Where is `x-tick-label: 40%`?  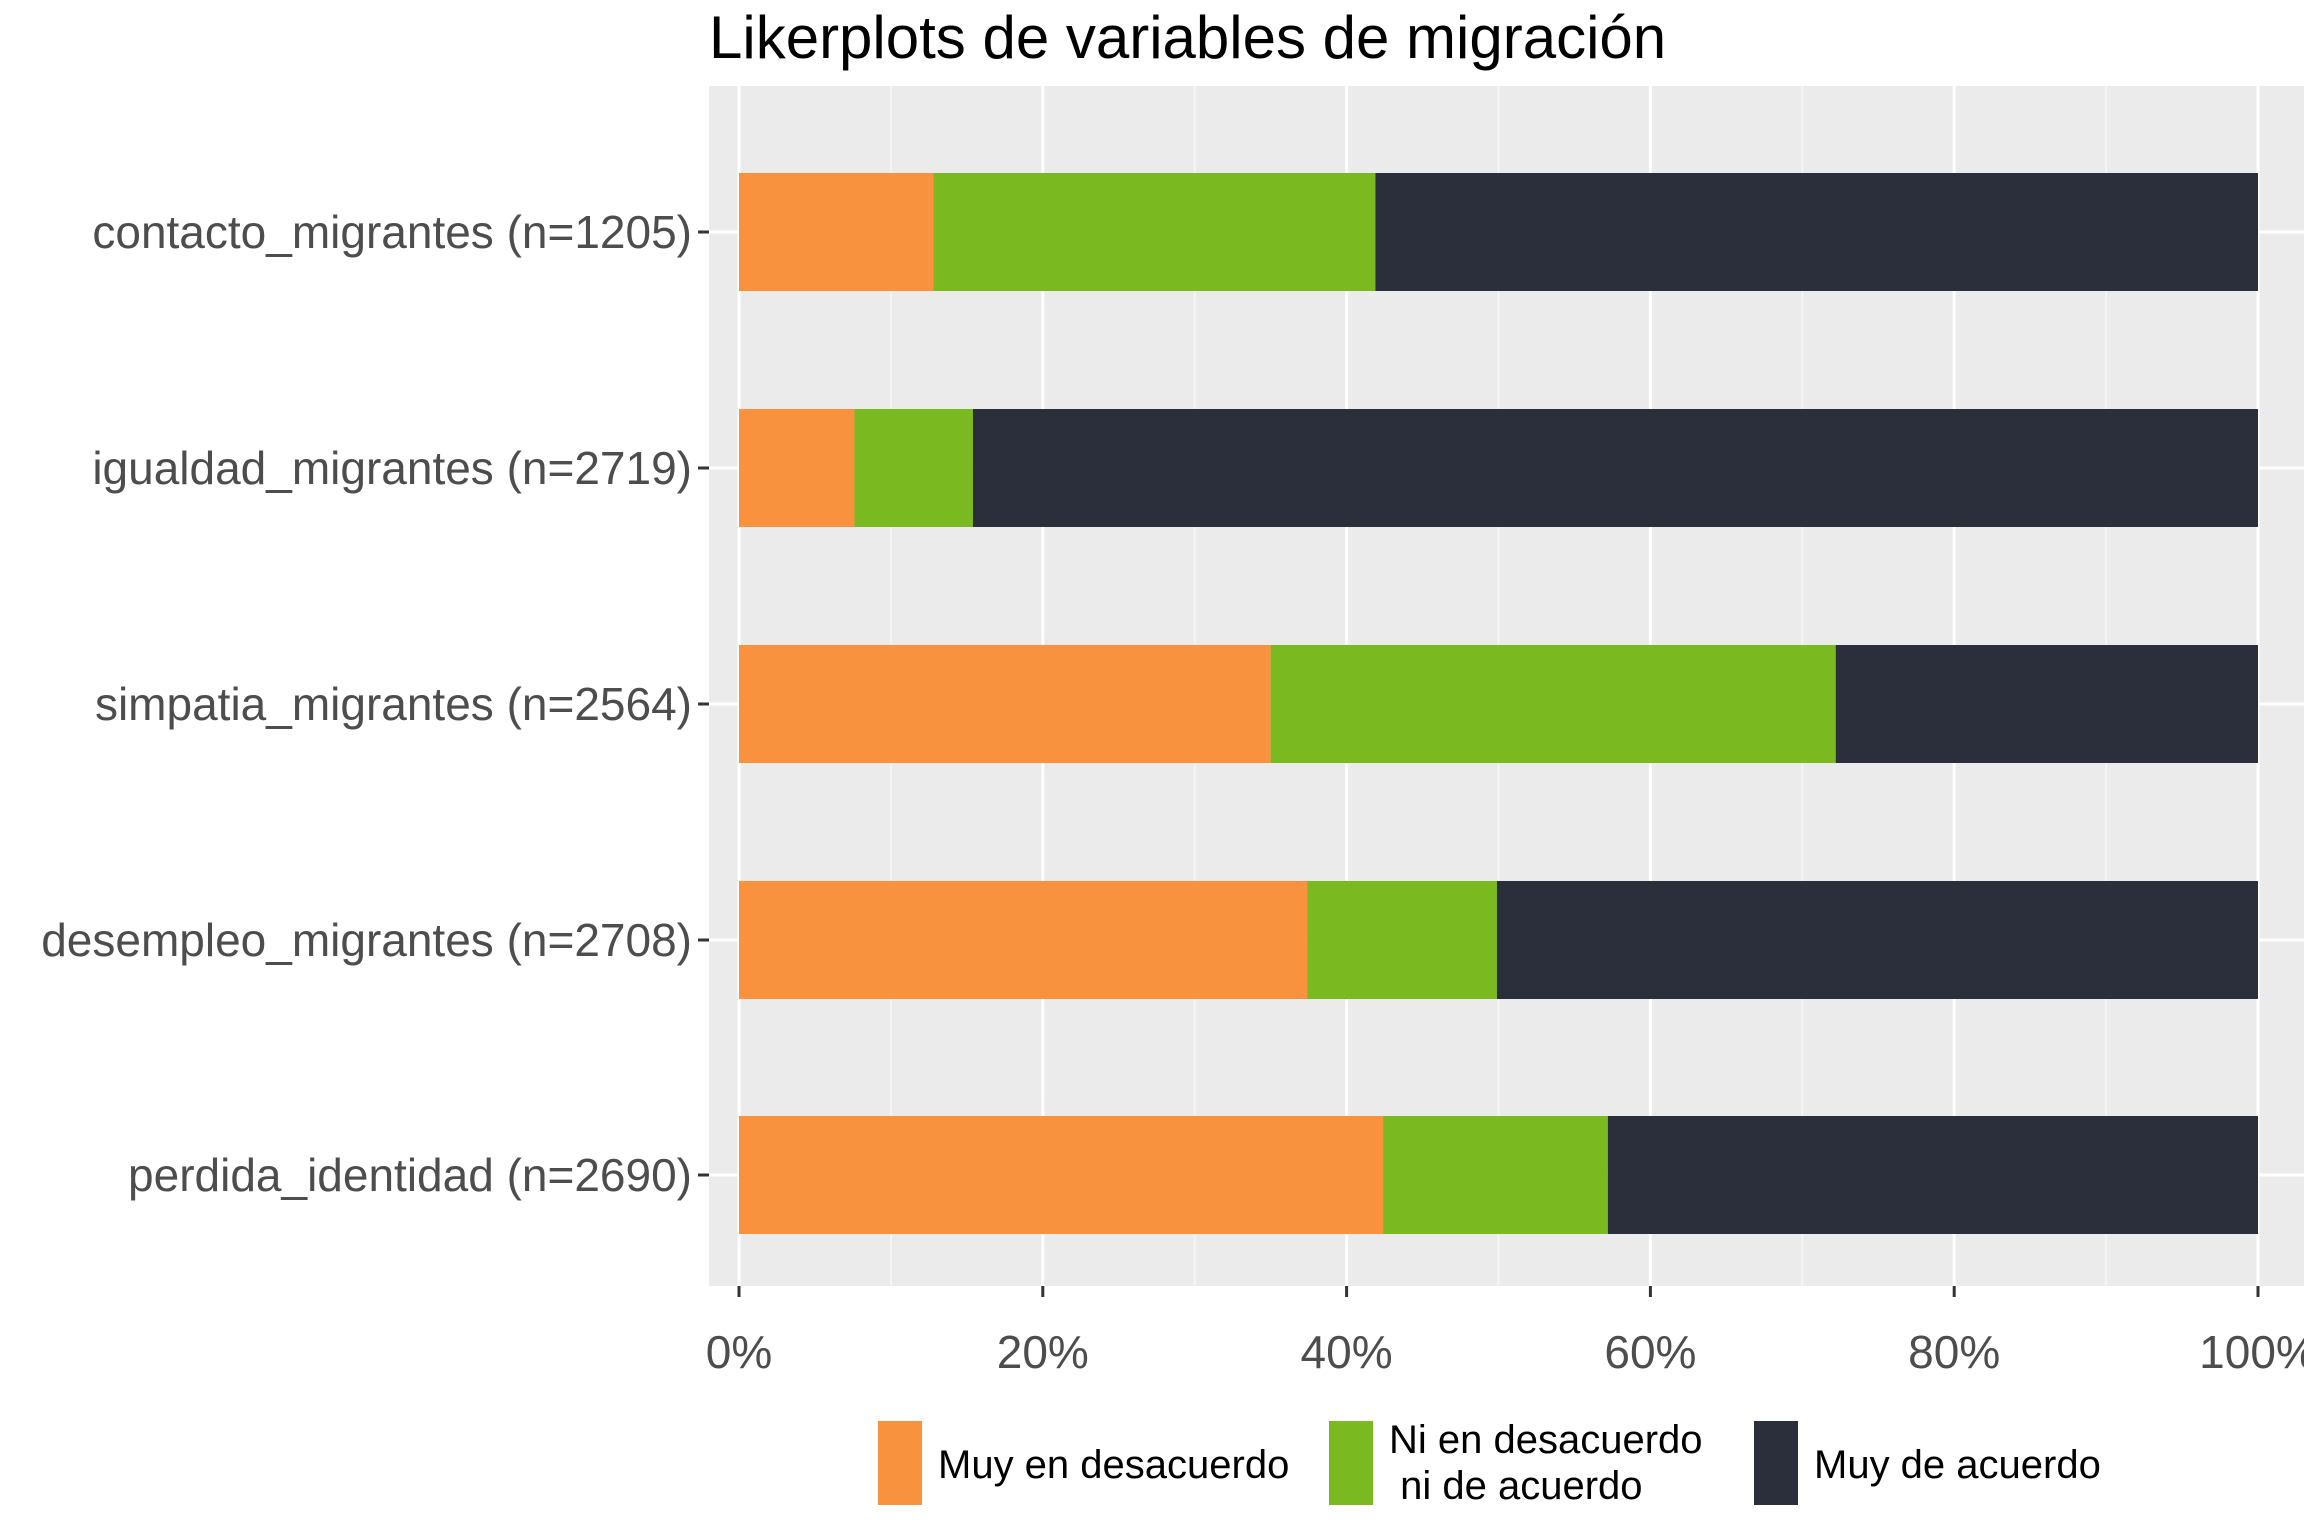
x-tick-label: 40% is located at coordinates (1347, 1352).